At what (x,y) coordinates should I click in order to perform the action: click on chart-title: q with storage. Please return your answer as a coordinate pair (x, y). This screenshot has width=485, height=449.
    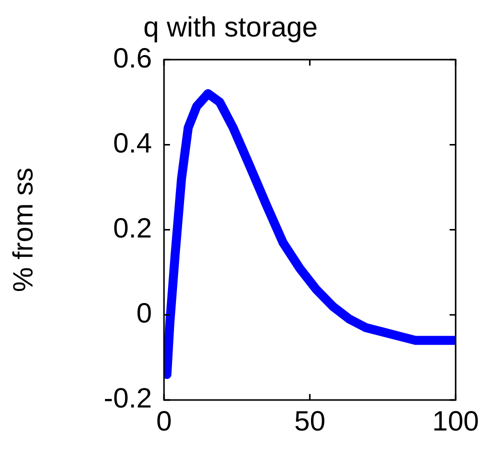
    Looking at the image, I should click on (230, 27).